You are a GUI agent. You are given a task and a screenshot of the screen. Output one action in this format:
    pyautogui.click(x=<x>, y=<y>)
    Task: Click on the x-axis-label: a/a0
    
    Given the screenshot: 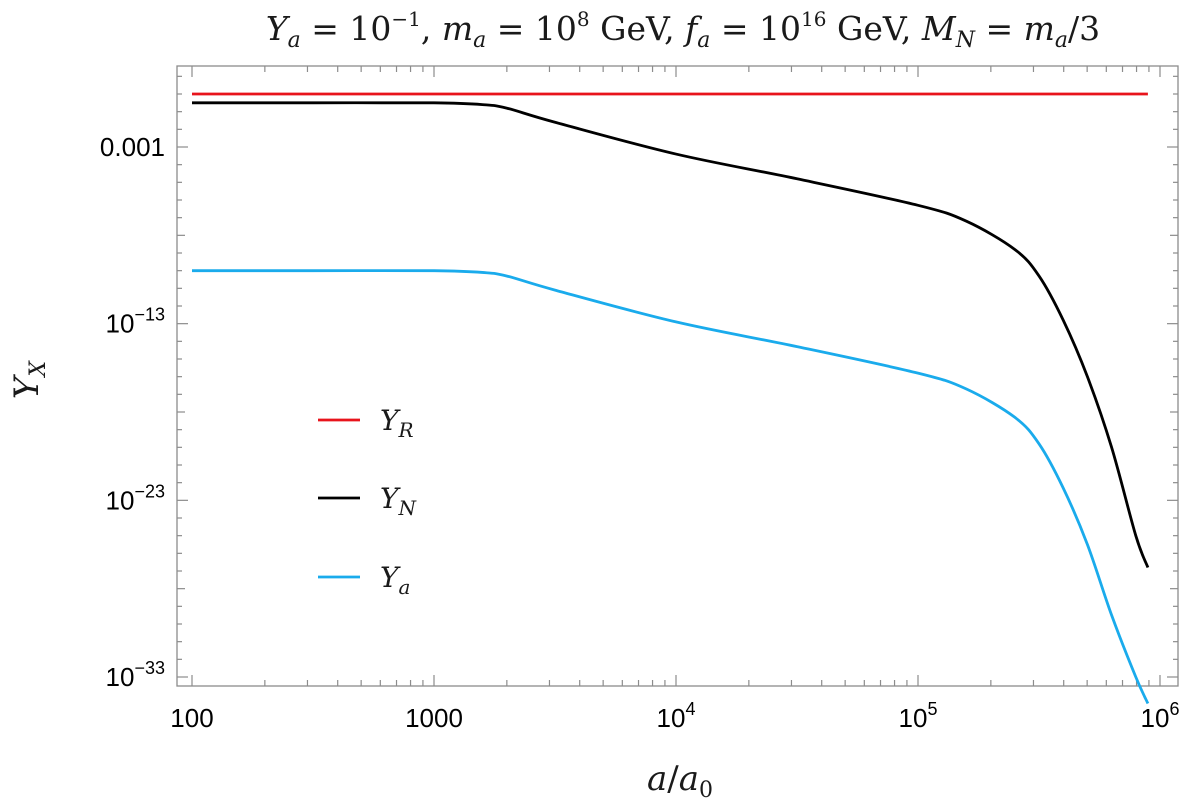 What is the action you would take?
    pyautogui.click(x=680, y=781)
    